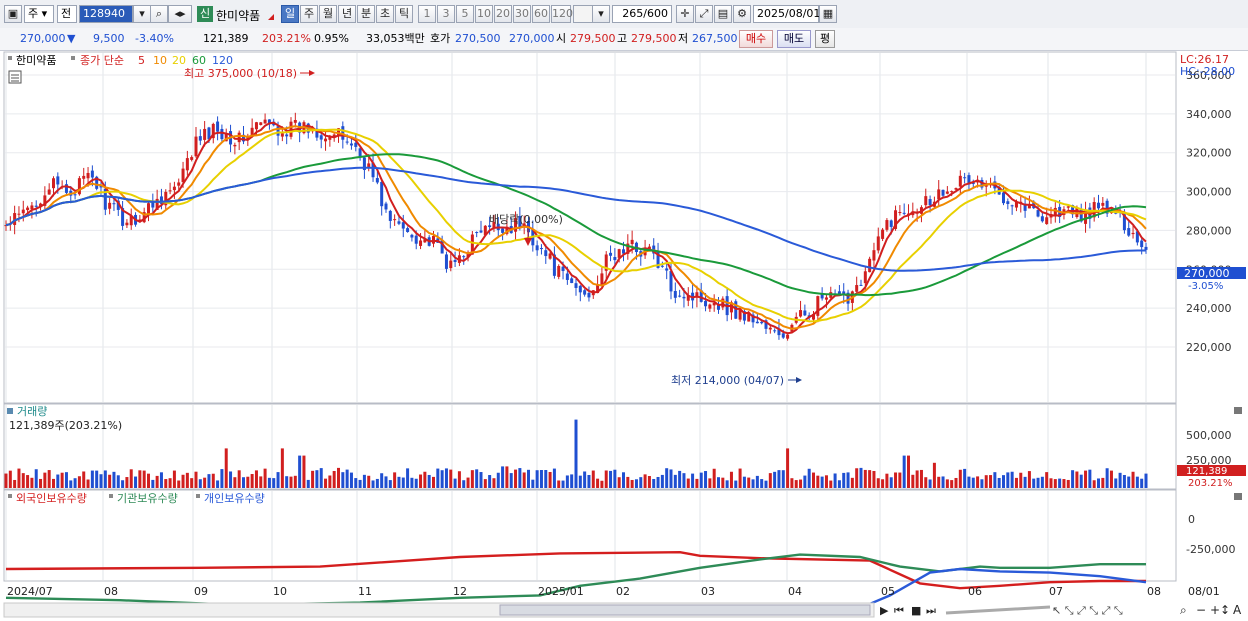 Image resolution: width=1248 pixels, height=621 pixels. I want to click on drawing-tools-icon: ↖ ⤡ ⤢ ⤡ ⤢ ⤡, so click(1087, 610).